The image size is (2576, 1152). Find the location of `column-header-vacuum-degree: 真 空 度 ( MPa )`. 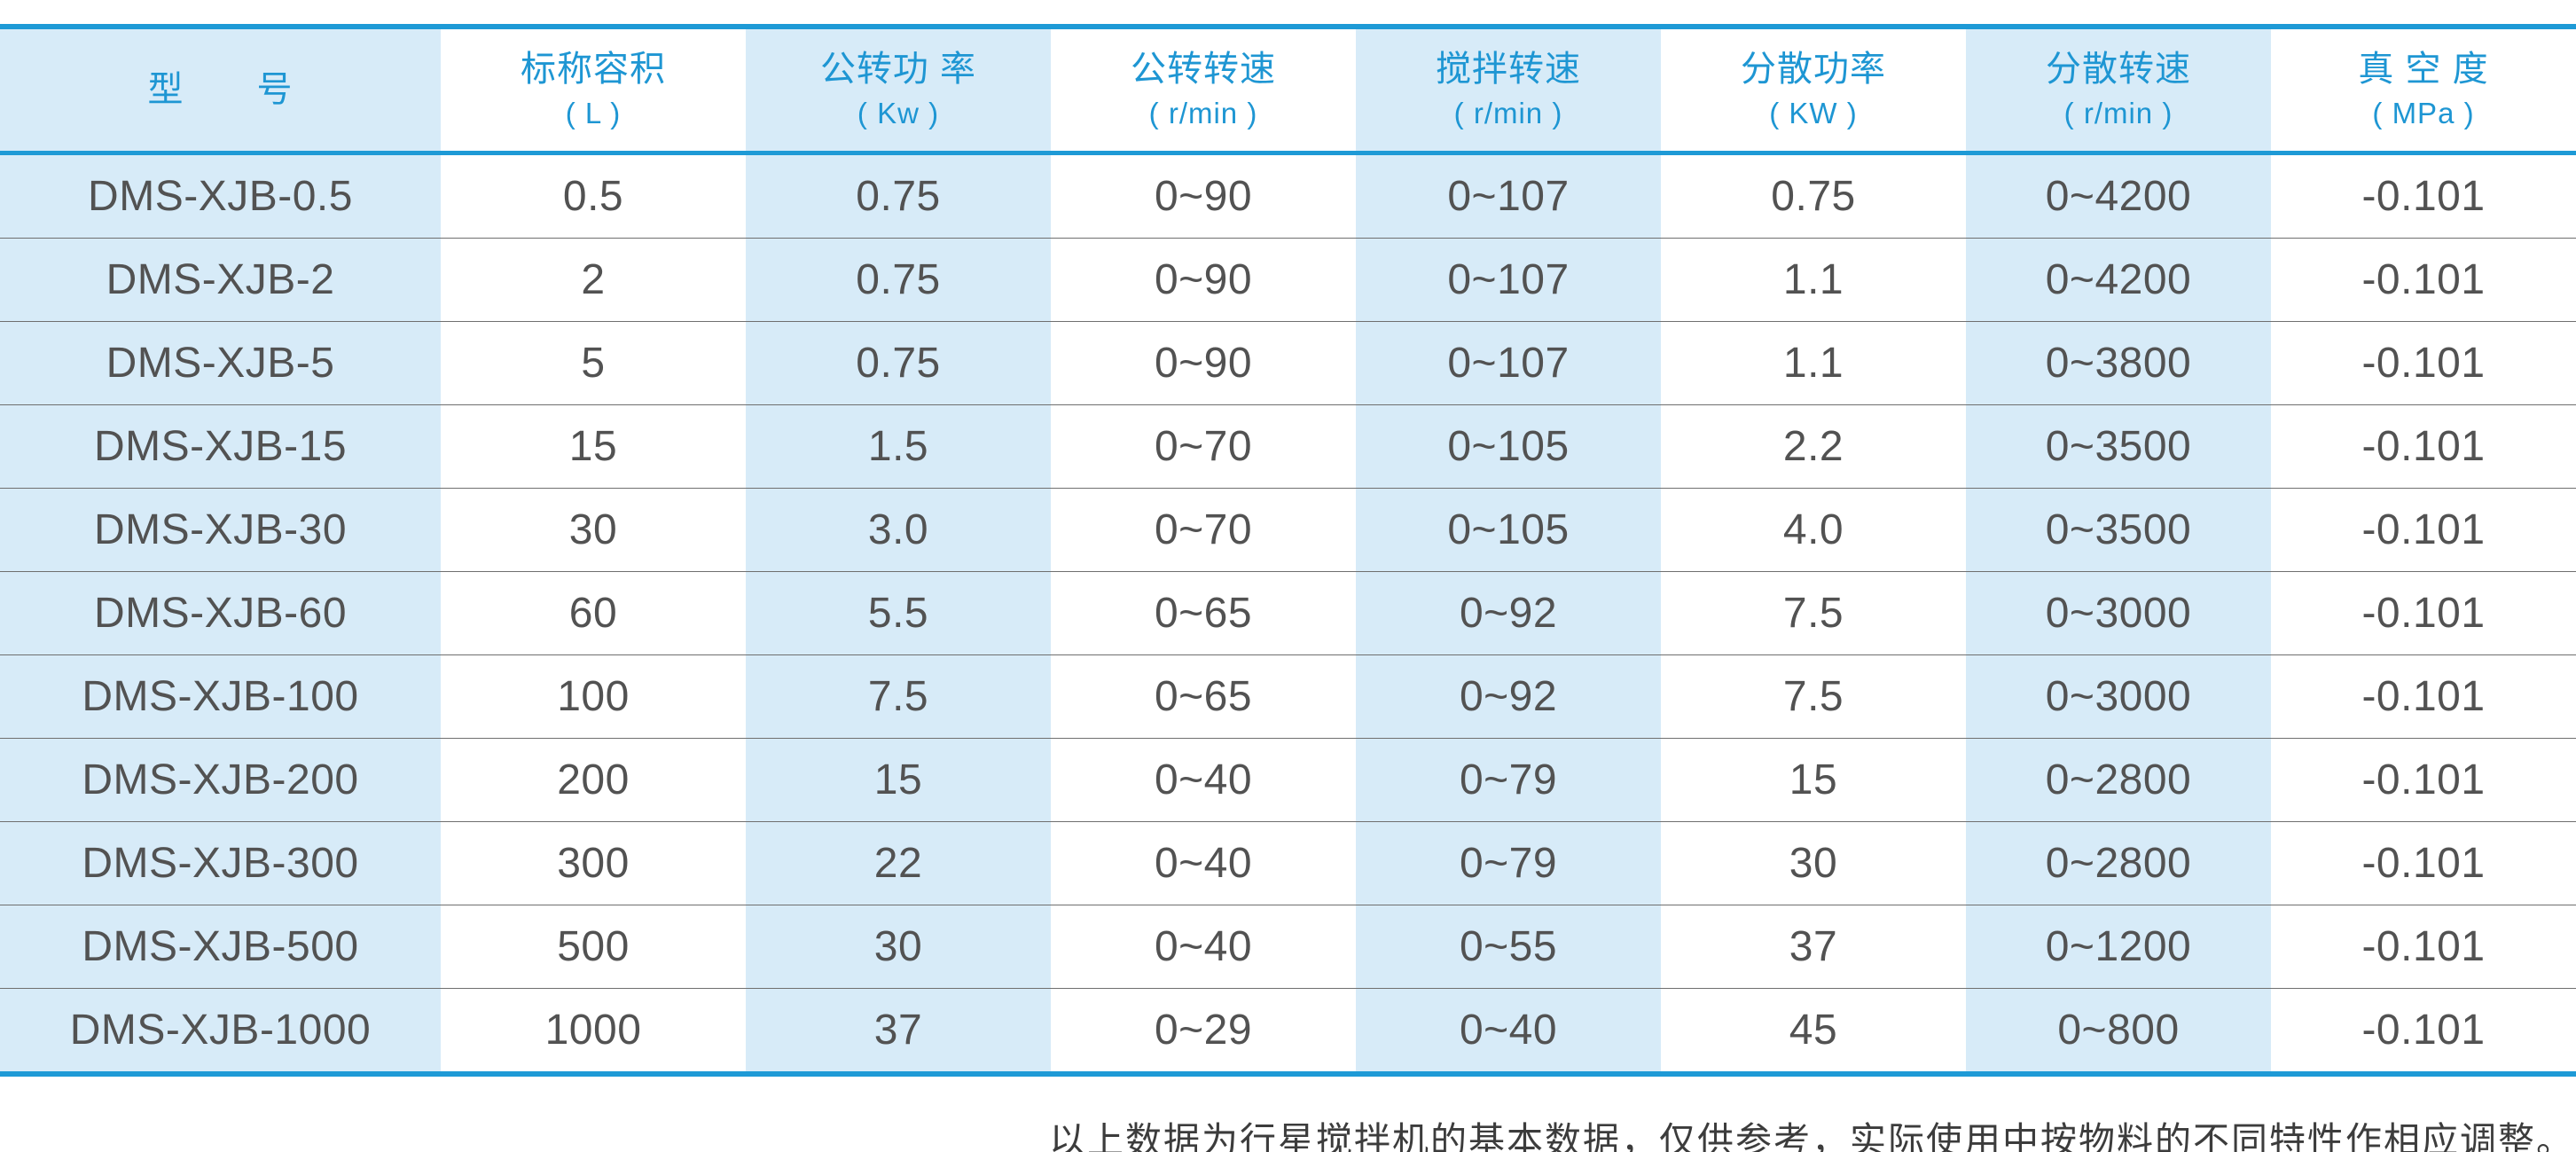

column-header-vacuum-degree: 真 空 度 ( MPa ) is located at coordinates (2423, 90).